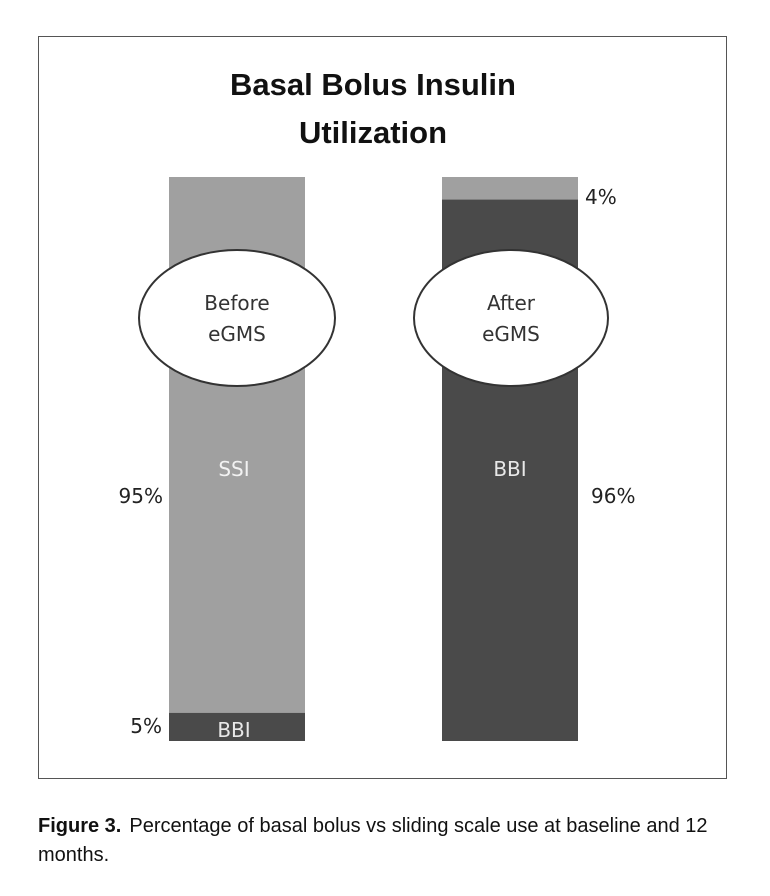  What do you see at coordinates (236, 303) in the screenshot?
I see `before-label-1: Before` at bounding box center [236, 303].